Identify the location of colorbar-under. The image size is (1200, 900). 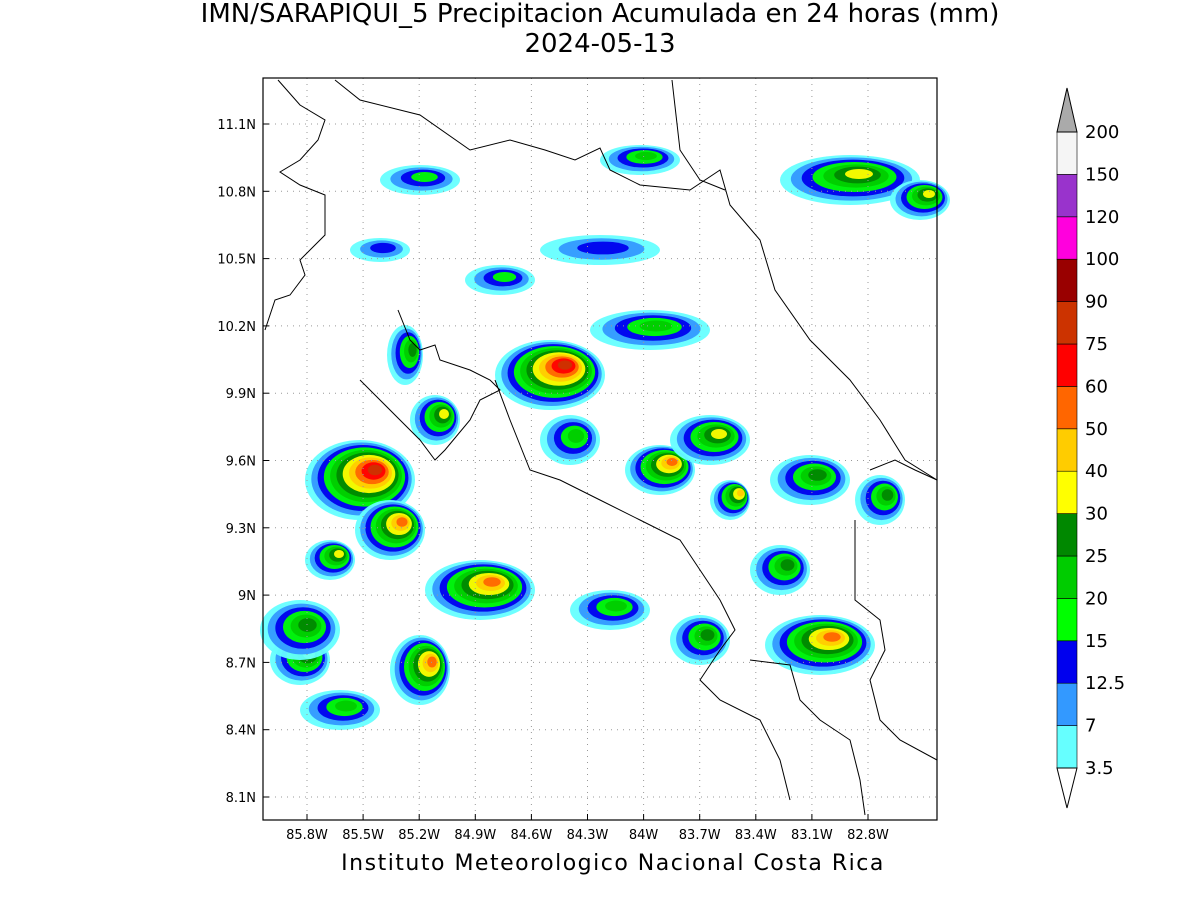
(1067, 788).